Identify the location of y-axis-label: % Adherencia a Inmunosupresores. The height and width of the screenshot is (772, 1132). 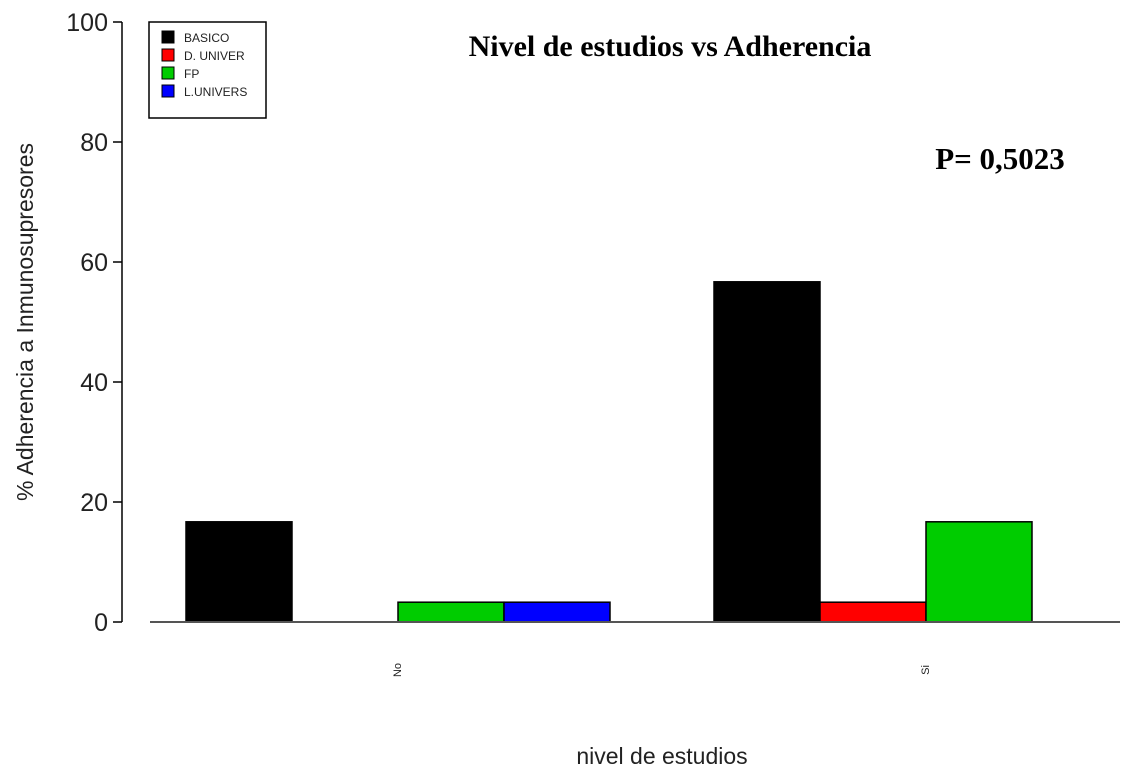
(25, 322).